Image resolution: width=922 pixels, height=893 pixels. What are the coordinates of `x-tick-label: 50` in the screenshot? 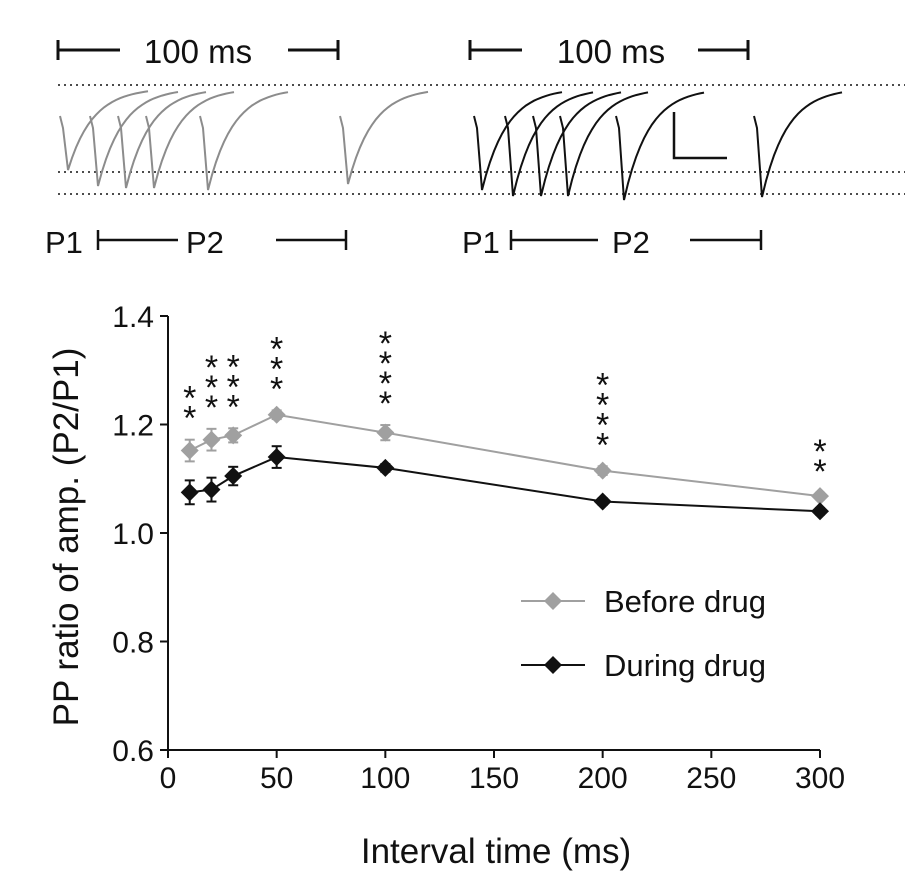 It's located at (276, 778).